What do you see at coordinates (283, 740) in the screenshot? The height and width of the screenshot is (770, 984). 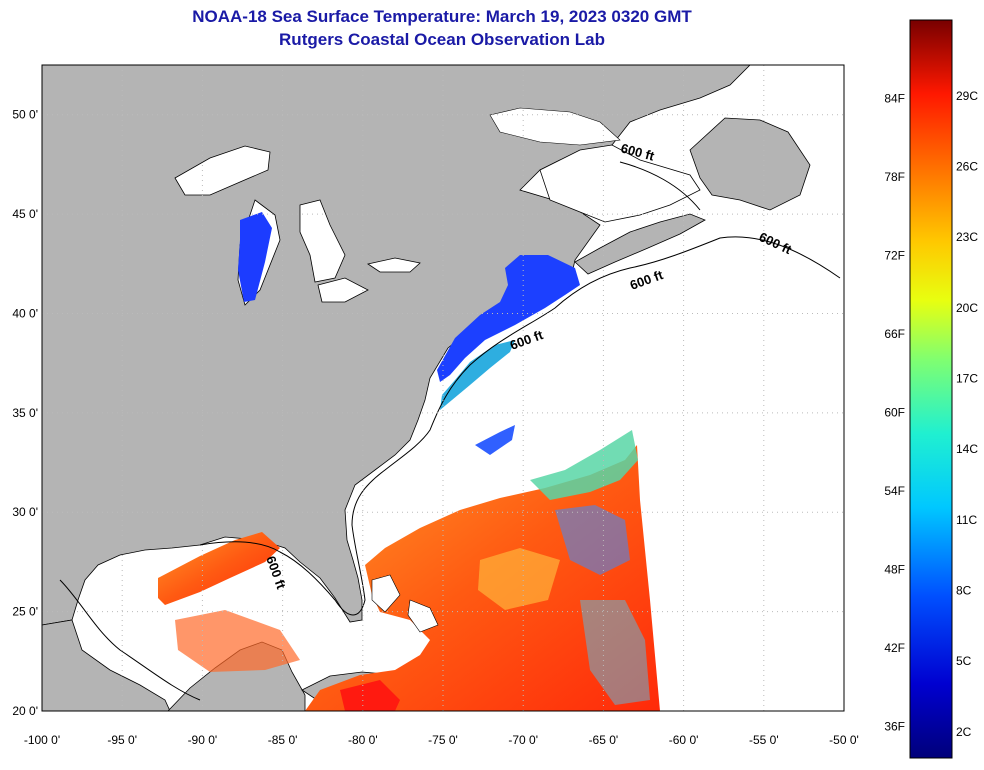 I see `lon-tick-label: -85 0'` at bounding box center [283, 740].